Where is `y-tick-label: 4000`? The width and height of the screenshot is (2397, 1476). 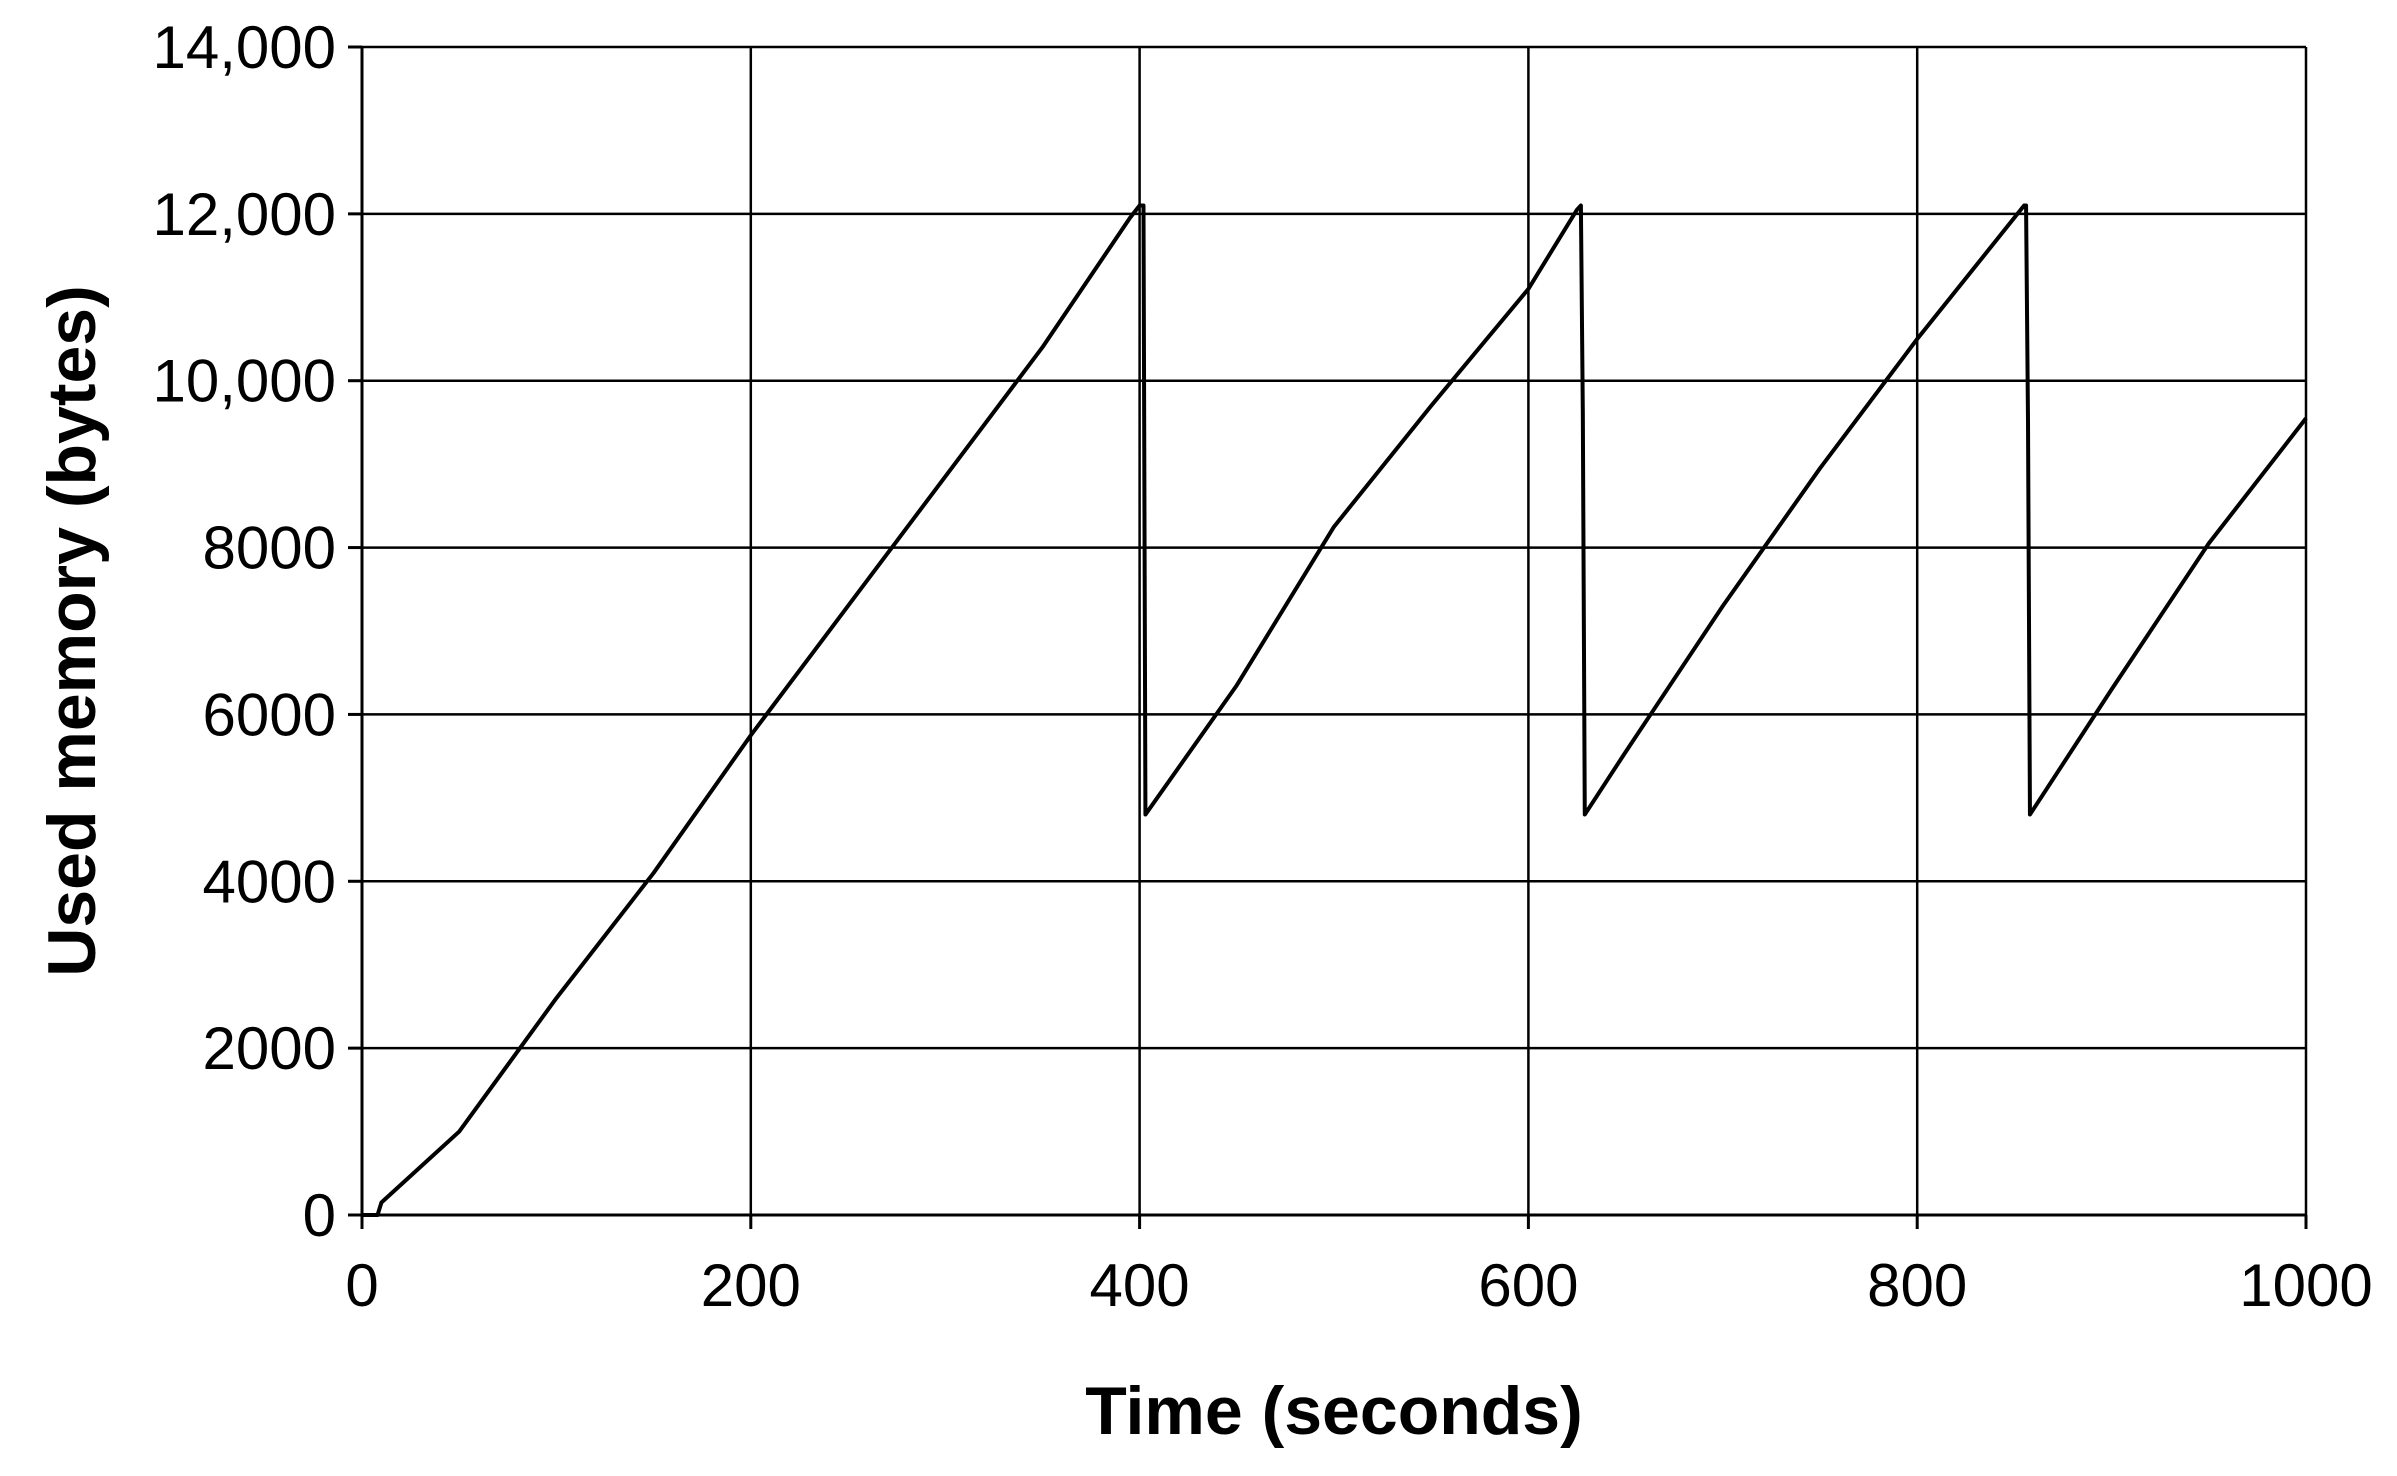
y-tick-label: 4000 is located at coordinates (269, 881).